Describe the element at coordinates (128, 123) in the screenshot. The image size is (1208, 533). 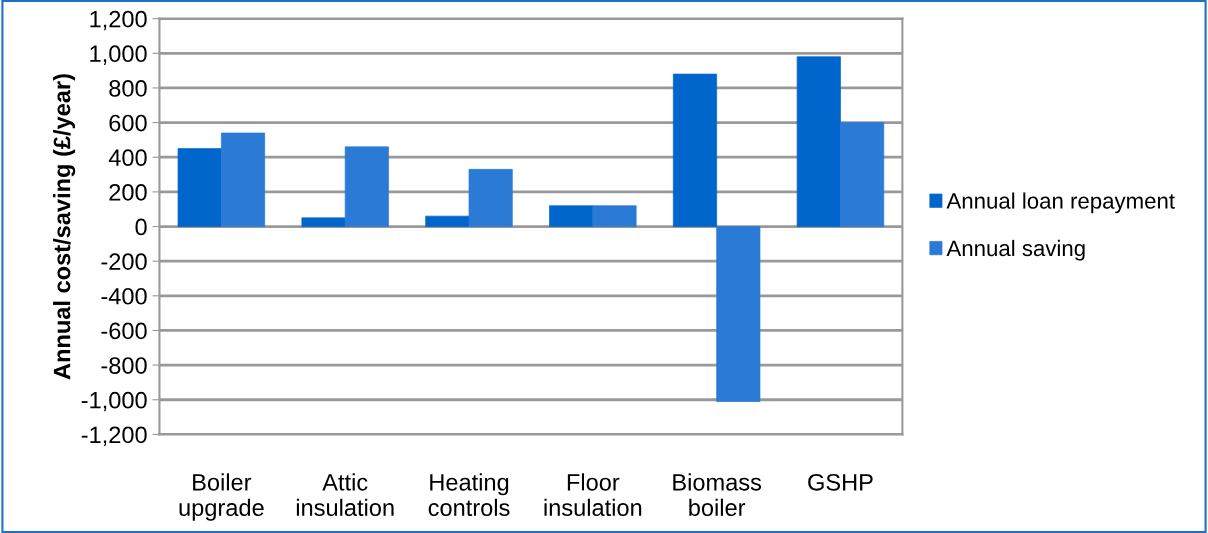
I see `y-tick-label: 600` at that location.